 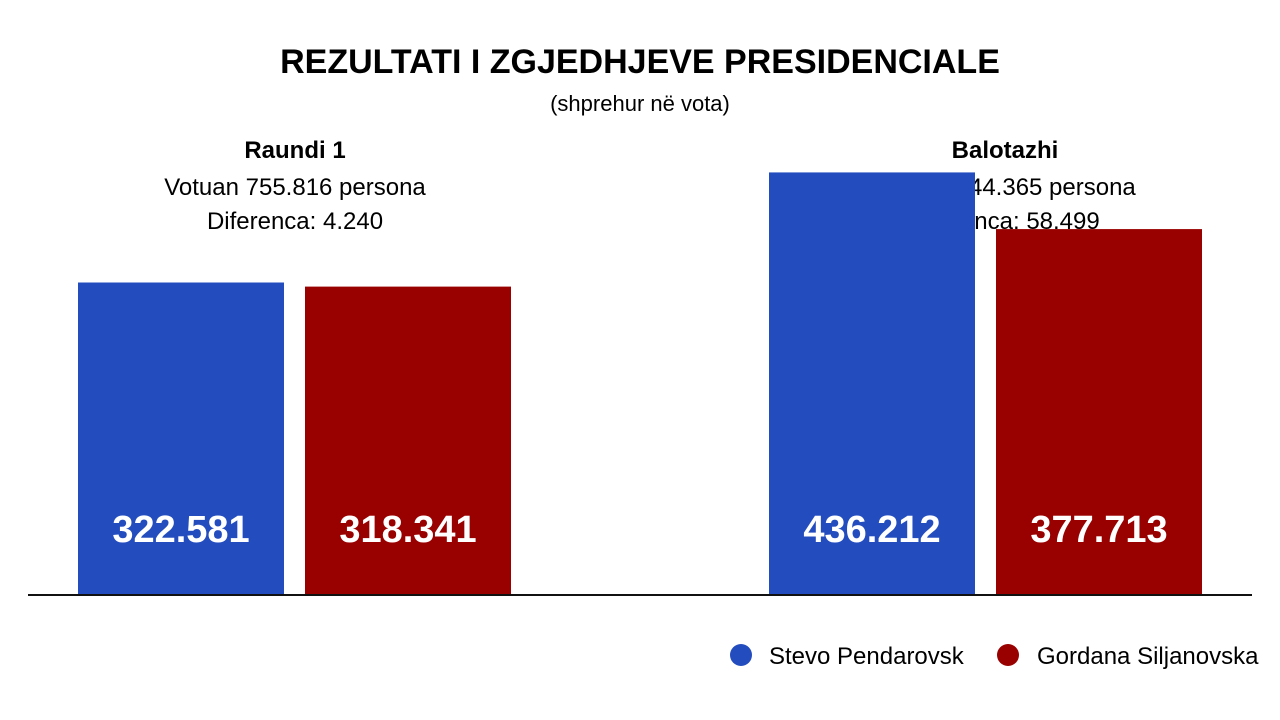 I want to click on bar-value-label: 377.713, so click(x=1098, y=530).